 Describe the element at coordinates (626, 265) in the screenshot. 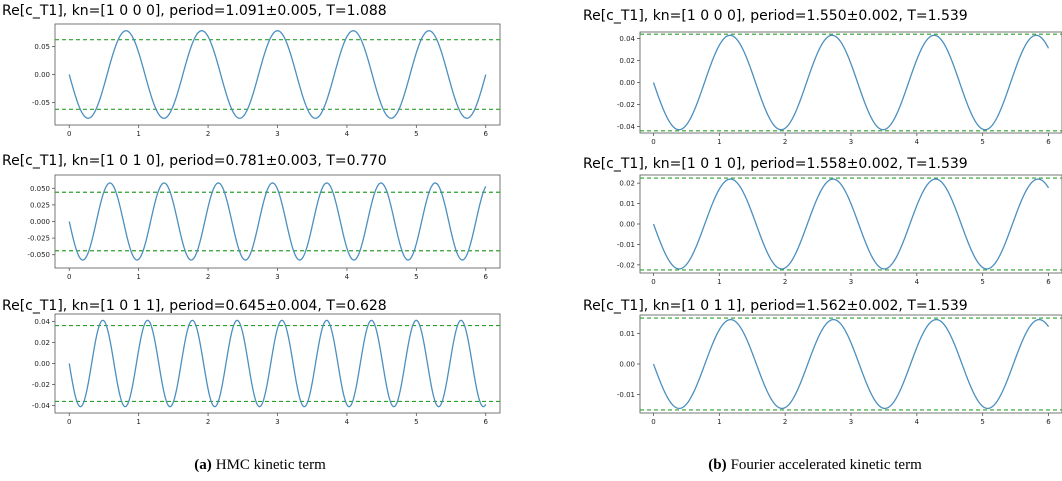

I see `panel-5-ytick-label-4: -0.02` at that location.